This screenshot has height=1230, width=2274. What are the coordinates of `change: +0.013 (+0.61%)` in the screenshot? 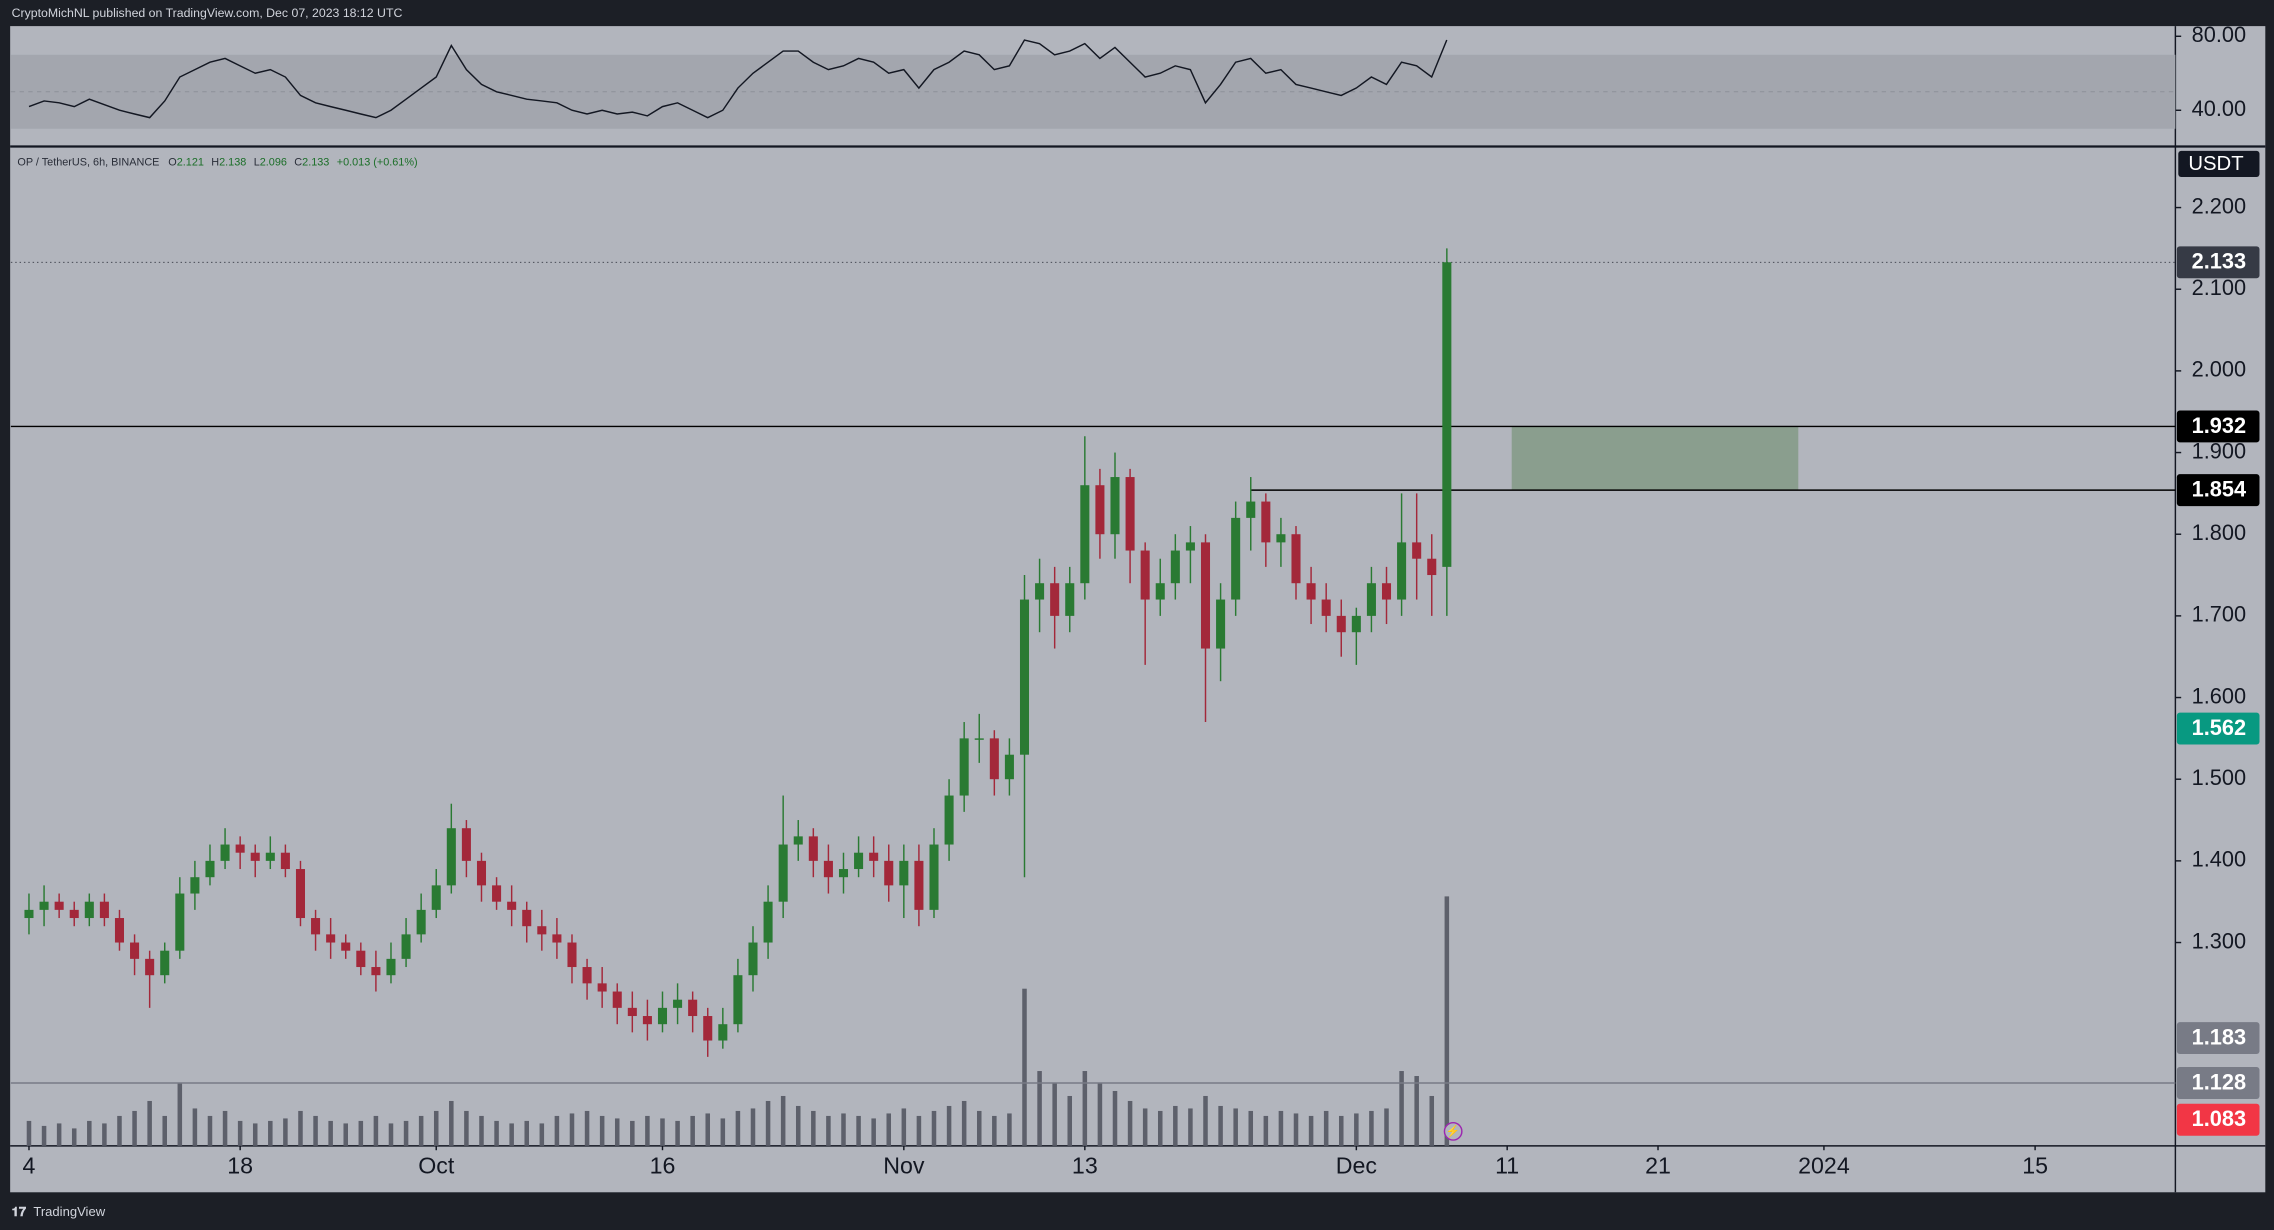 It's located at (377, 162).